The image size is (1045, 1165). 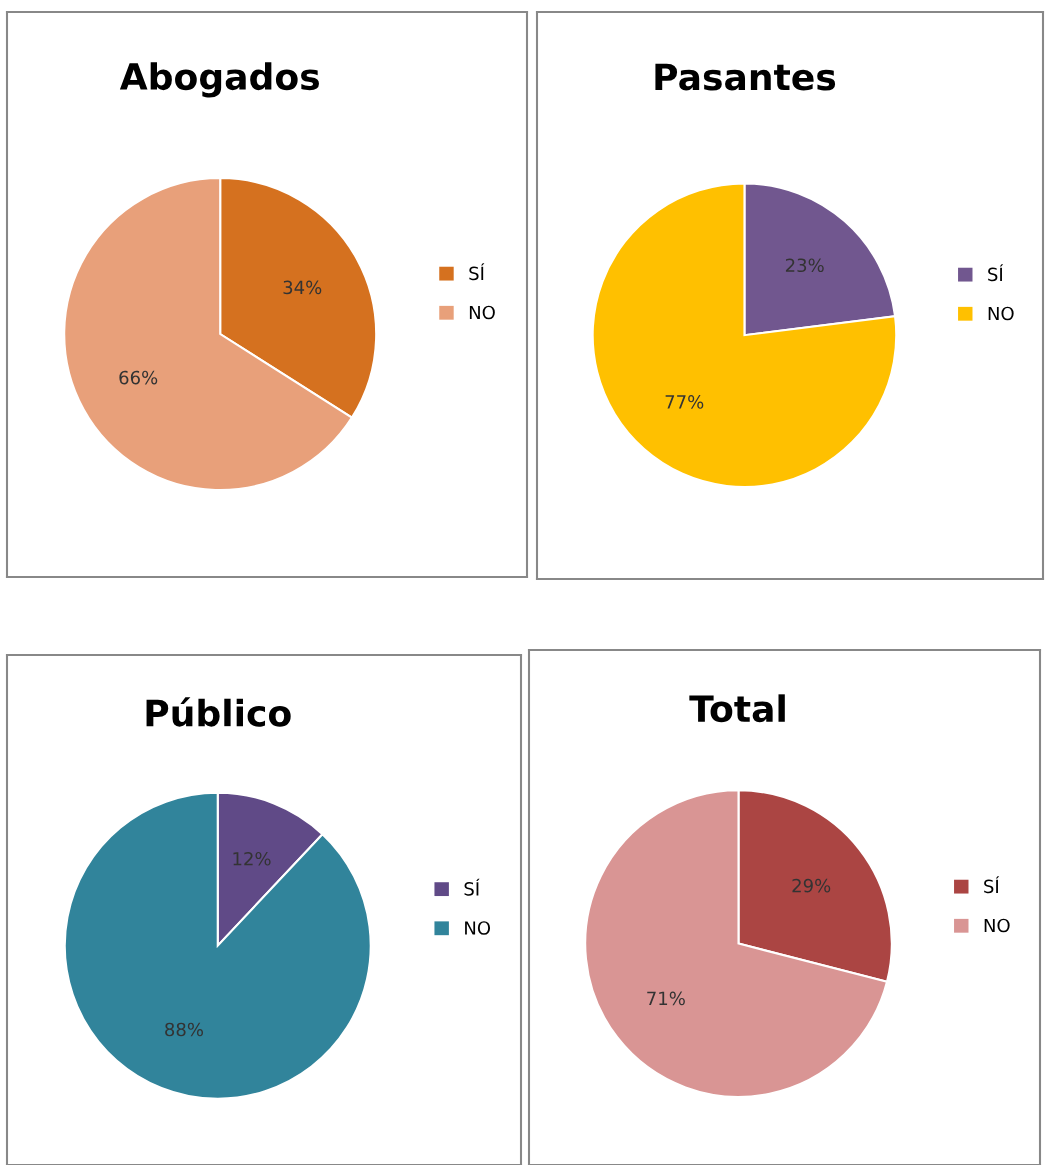 I want to click on data-label: 23%, so click(x=804, y=265).